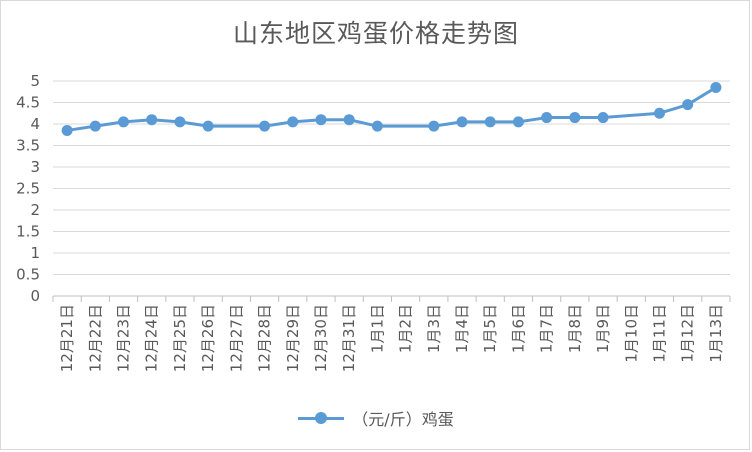 This screenshot has width=752, height=452. Describe the element at coordinates (35, 296) in the screenshot. I see `y-tick-label: 0` at that location.